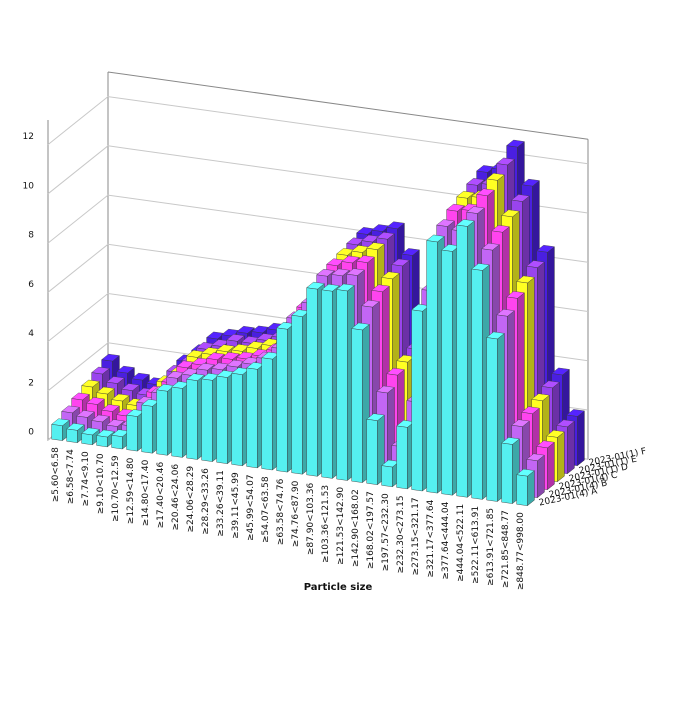 Image resolution: width=700 pixels, height=704 pixels. I want to click on x-tick-label: ≥377.64<444.04, so click(446, 540).